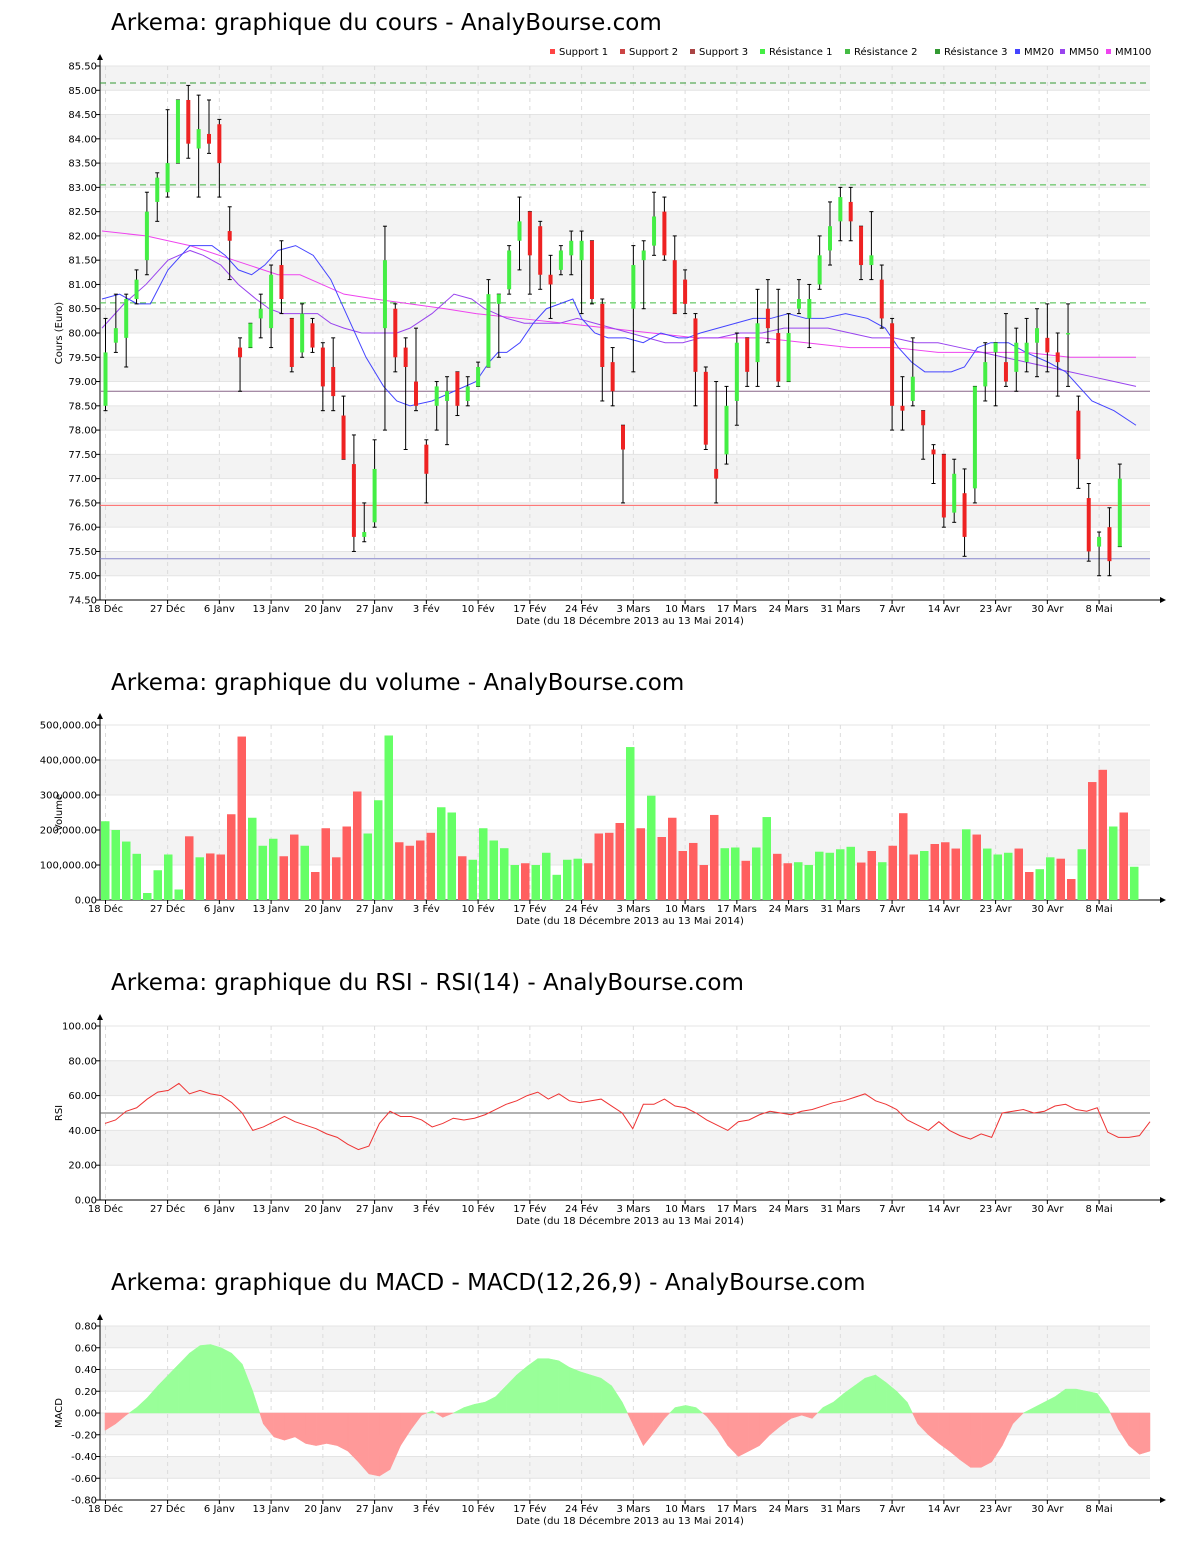 The height and width of the screenshot is (1550, 1200). Describe the element at coordinates (68, 796) in the screenshot. I see `y-tick-label: 300,000.00` at that location.